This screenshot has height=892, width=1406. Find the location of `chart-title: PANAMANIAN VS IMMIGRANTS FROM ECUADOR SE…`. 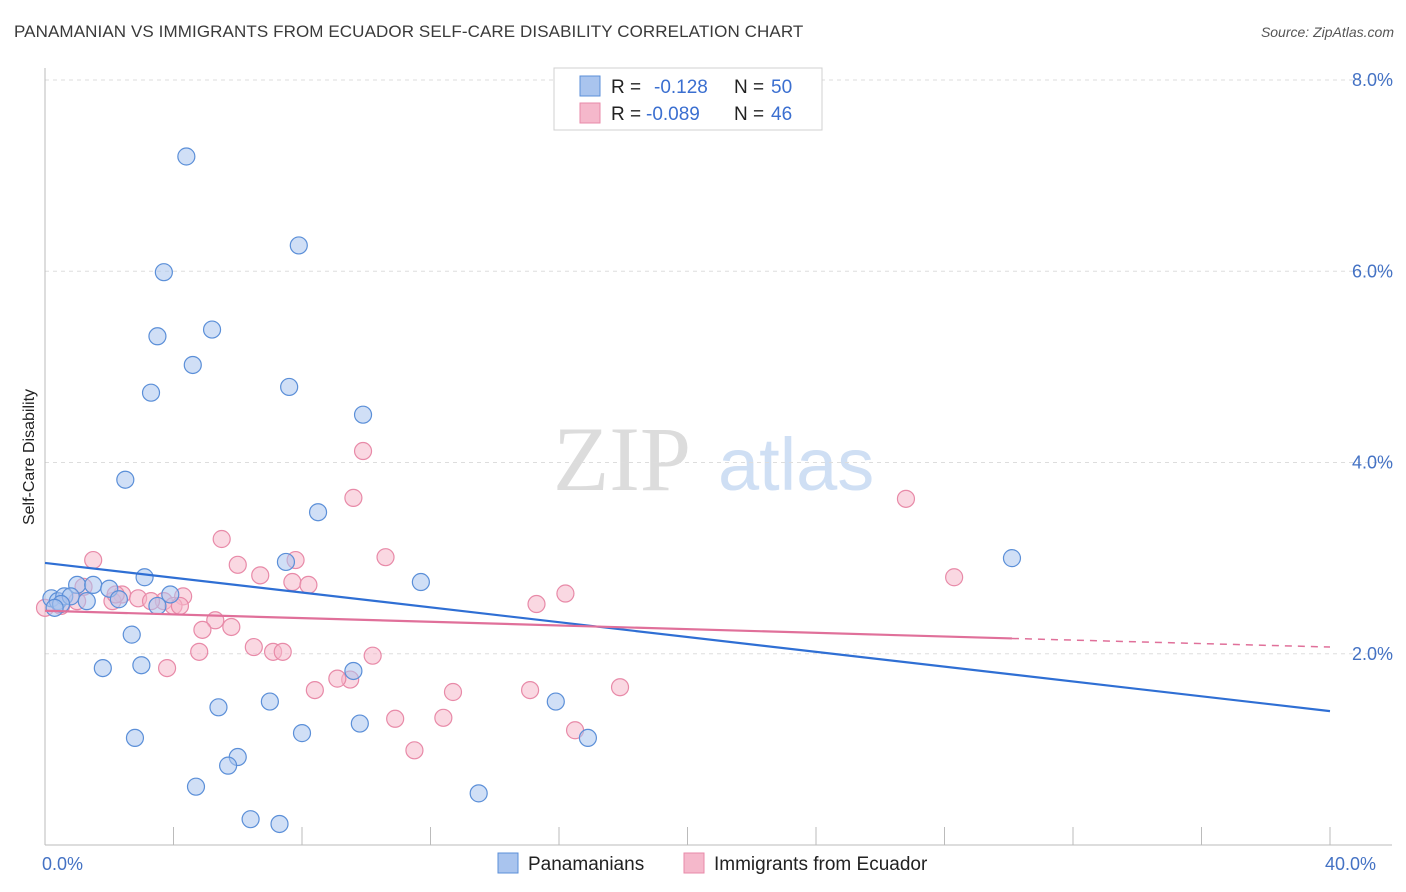

chart-title: PANAMANIAN VS IMMIGRANTS FROM ECUADOR SE… is located at coordinates (409, 31).